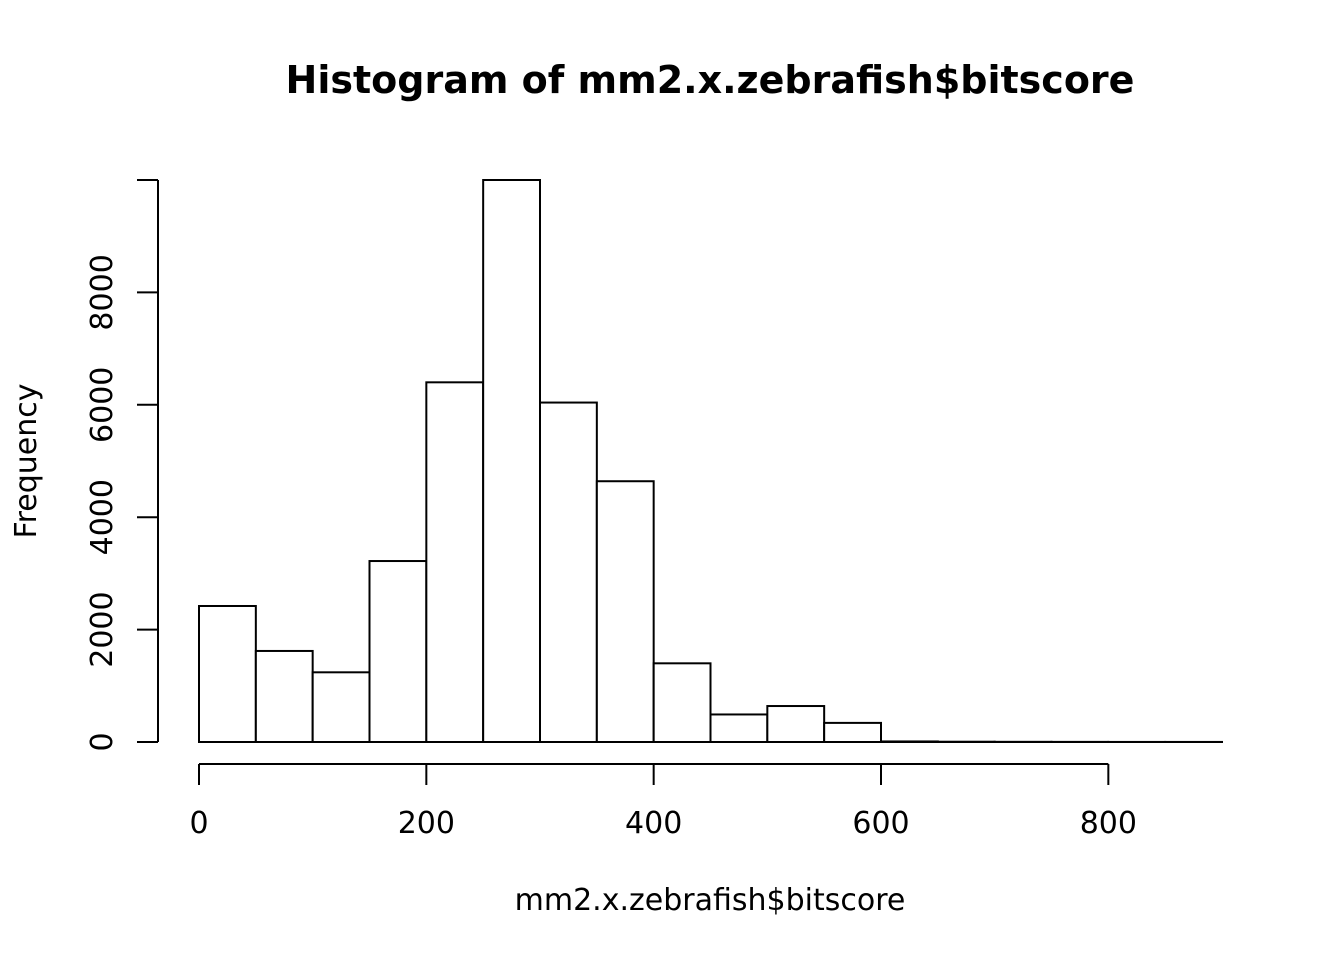 The image size is (1344, 960). I want to click on x-tick-label-2: 400, so click(653, 823).